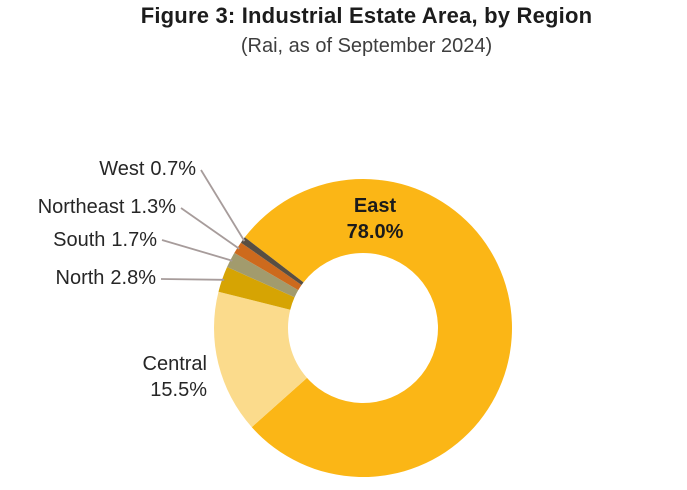  Describe the element at coordinates (79, 240) in the screenshot. I see `slice-name: South` at that location.